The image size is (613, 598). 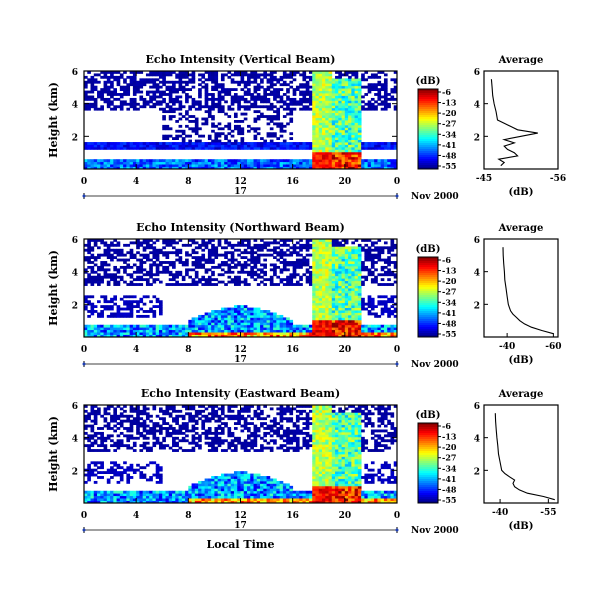 I want to click on x-tick-label: 8, so click(x=188, y=182).